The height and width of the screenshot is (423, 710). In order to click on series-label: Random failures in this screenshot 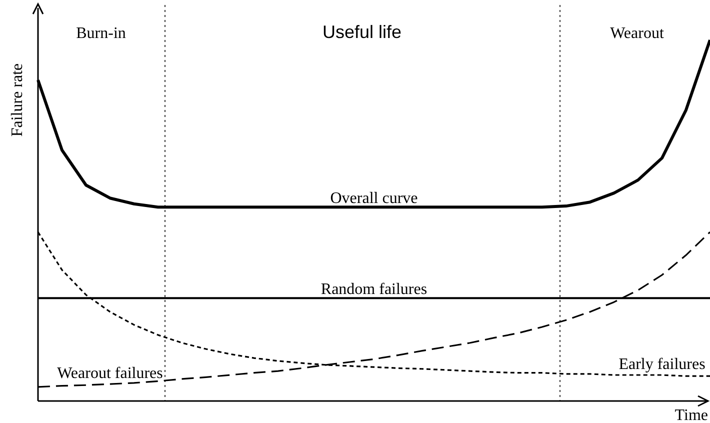, I will do `click(374, 289)`.